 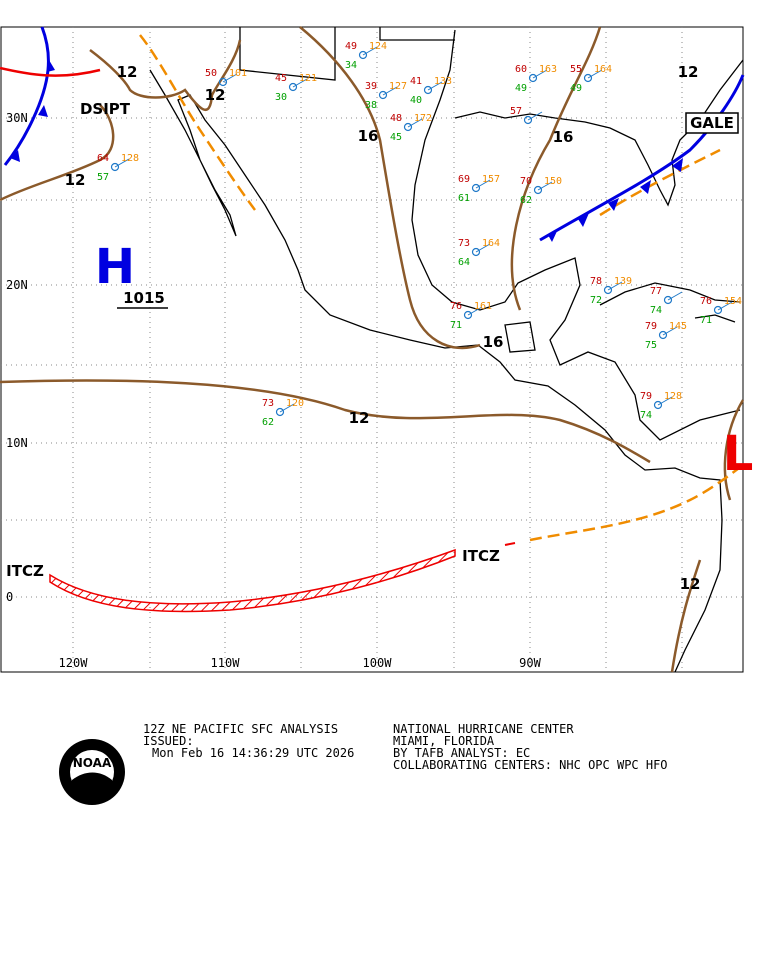 What do you see at coordinates (461, 753) in the screenshot?
I see `footer-analyst: BY TAFB ANALYST: EC` at bounding box center [461, 753].